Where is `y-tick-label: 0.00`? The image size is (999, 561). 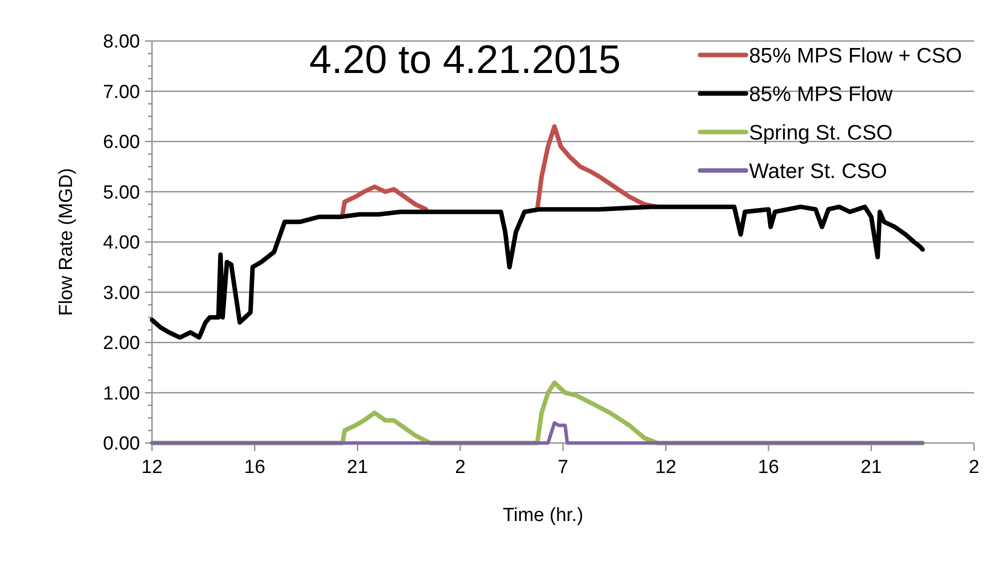 y-tick-label: 0.00 is located at coordinates (121, 444).